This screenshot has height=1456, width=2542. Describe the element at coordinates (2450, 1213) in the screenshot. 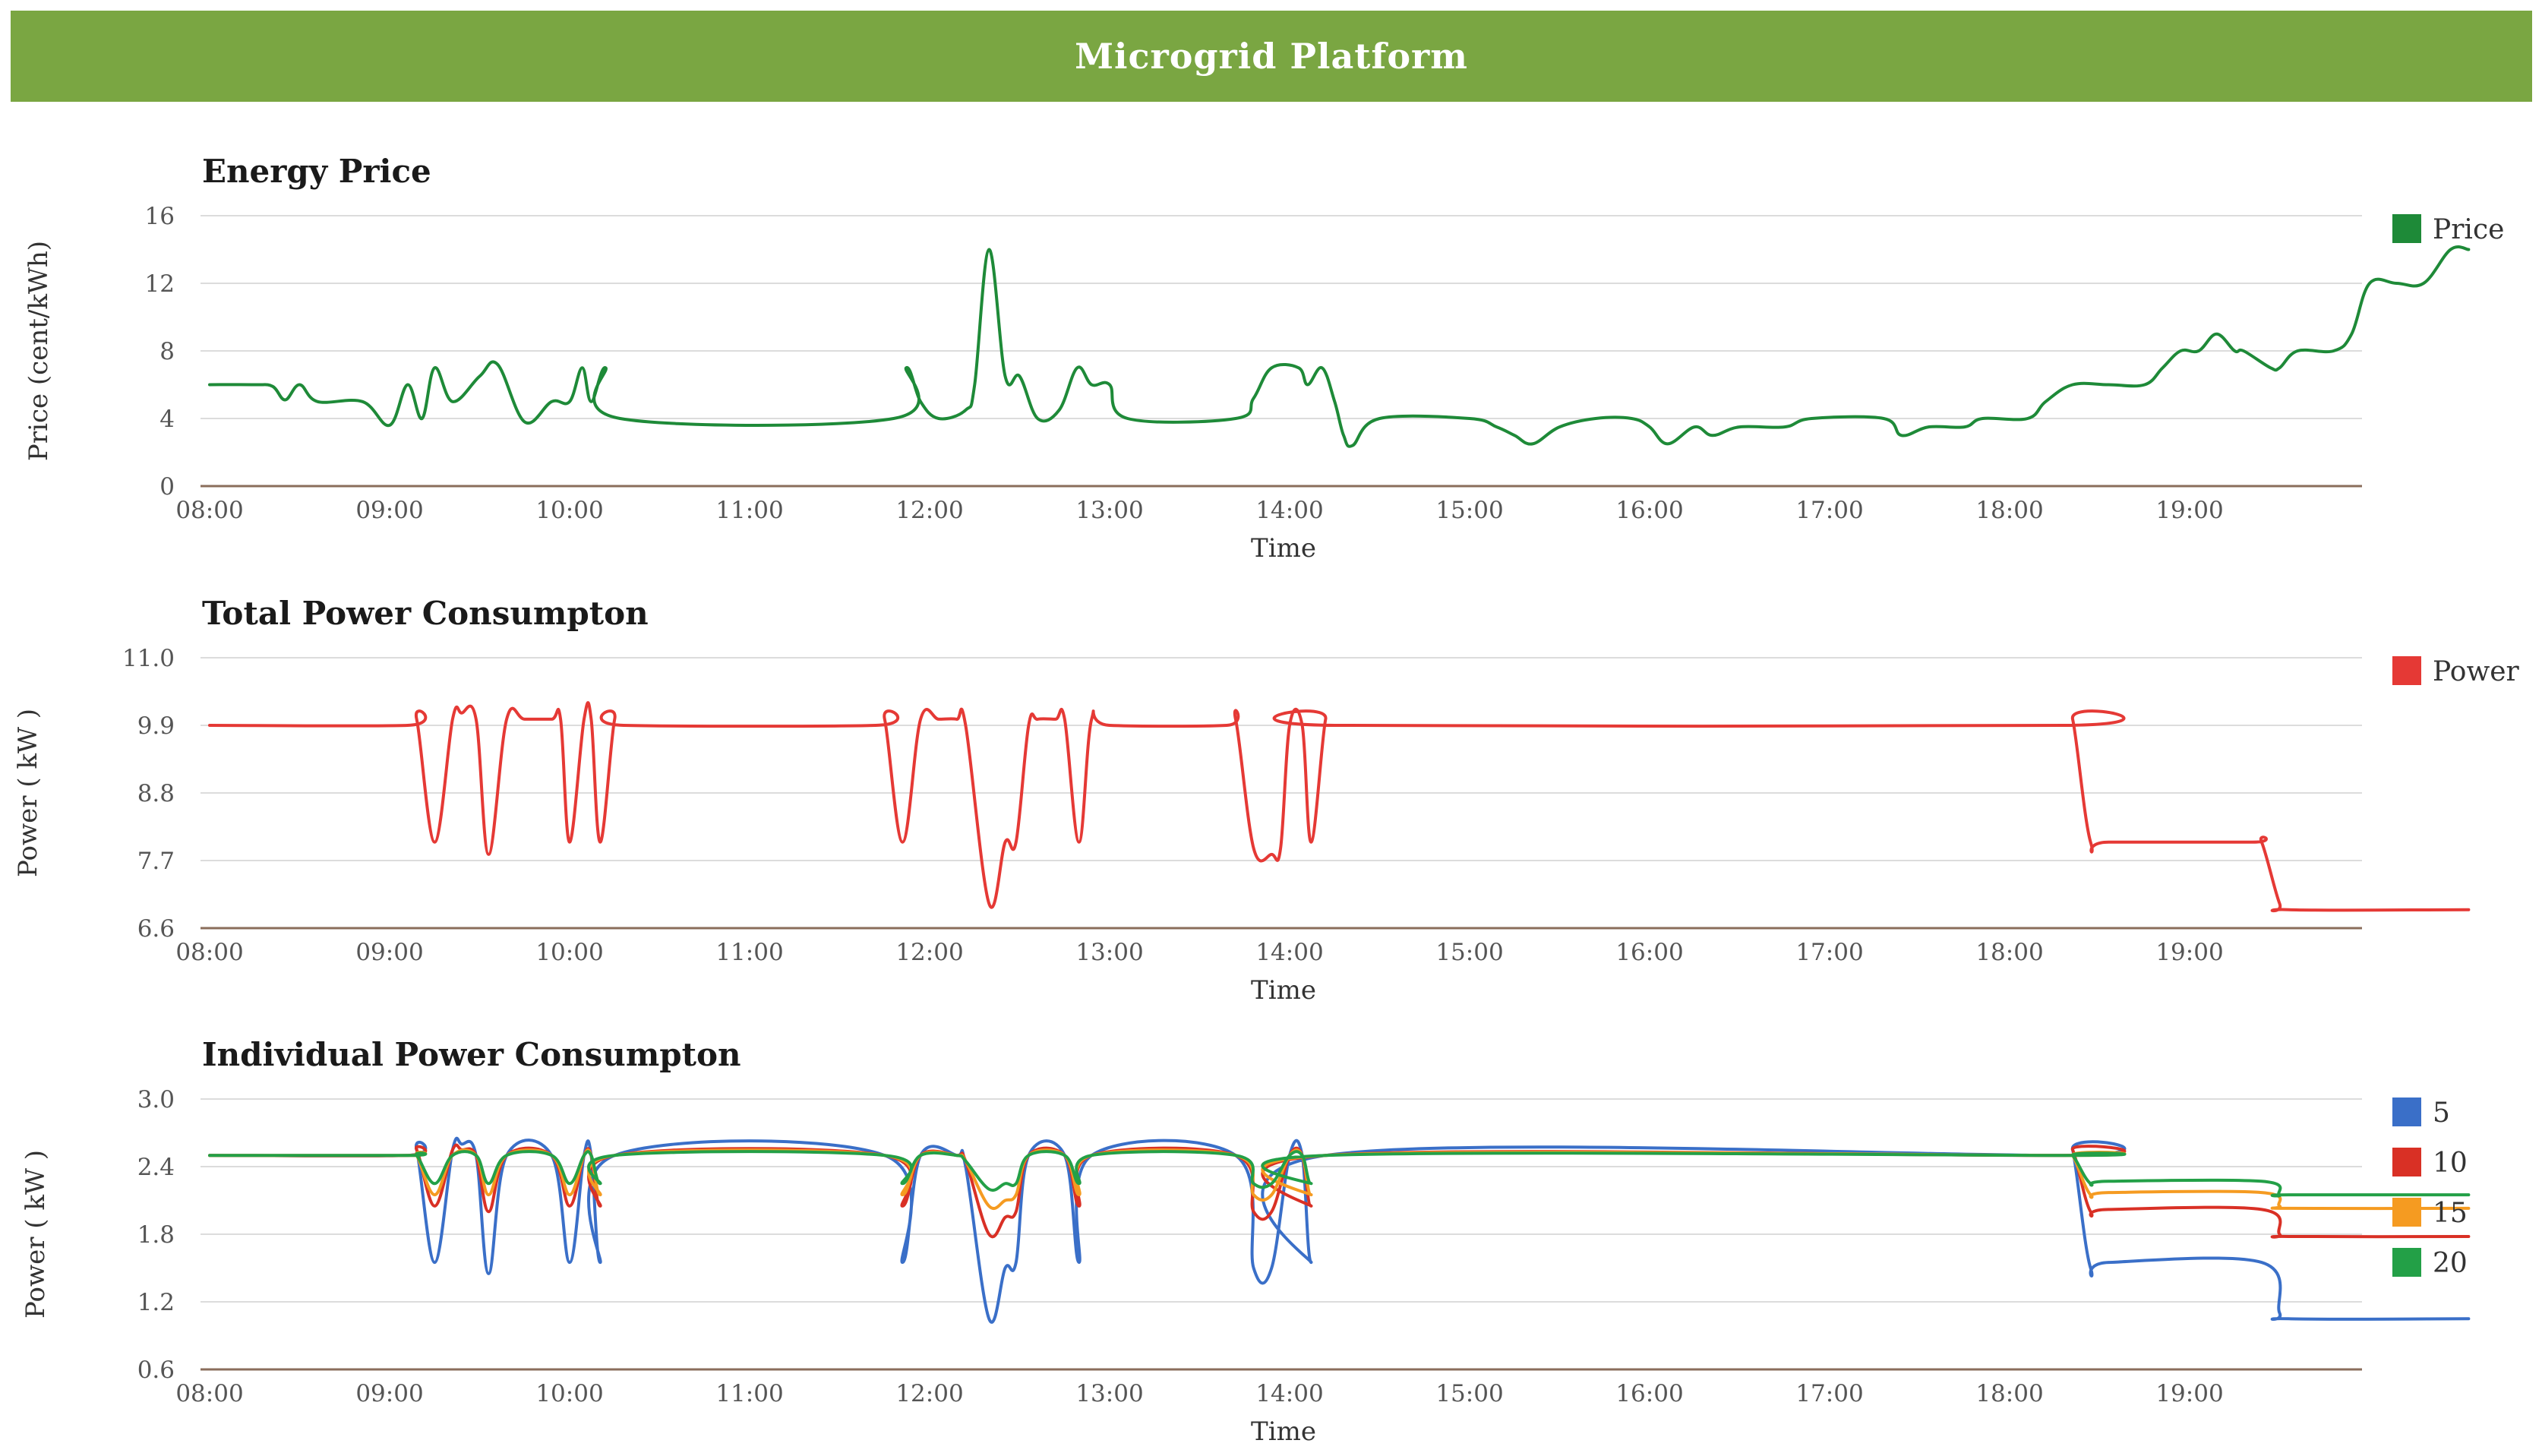

I see `legend-label: 15` at that location.